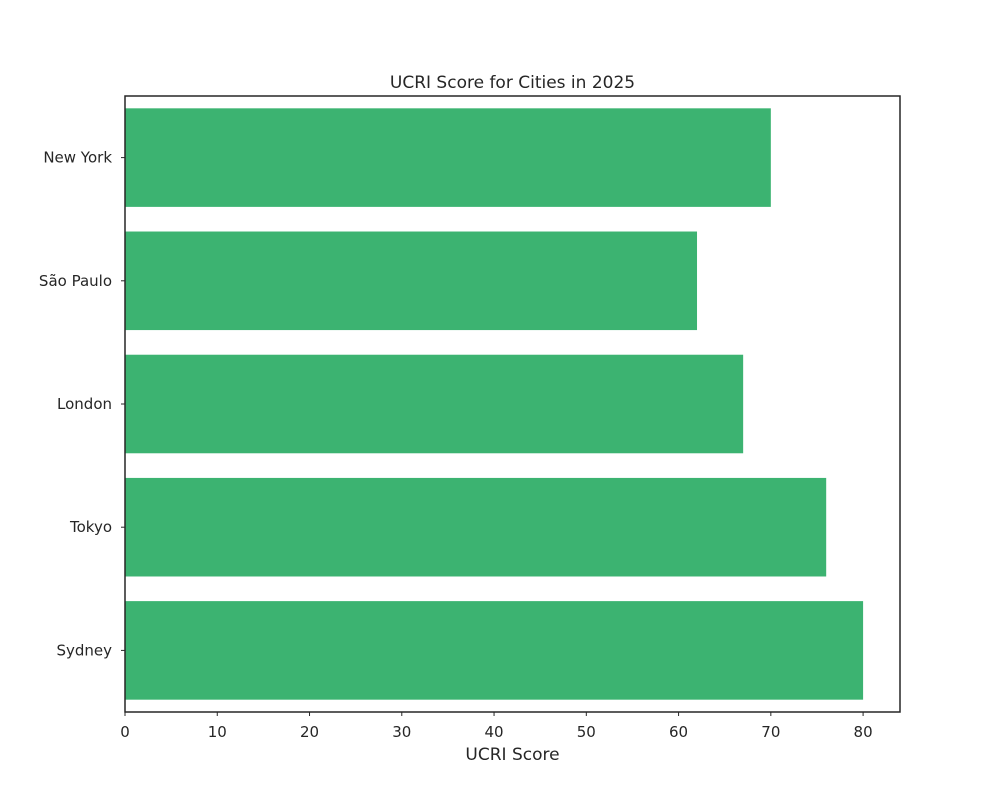 The width and height of the screenshot is (1000, 804). I want to click on x-tick-label-50: 50, so click(586, 732).